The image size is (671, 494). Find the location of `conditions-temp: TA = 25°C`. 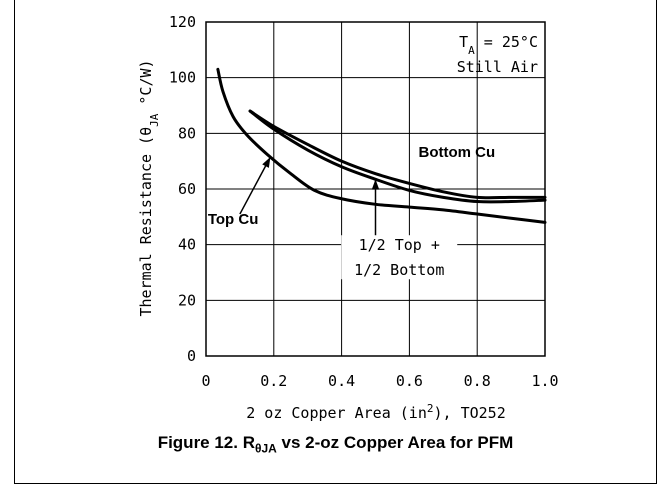

conditions-temp: TA = 25°C is located at coordinates (498, 45).